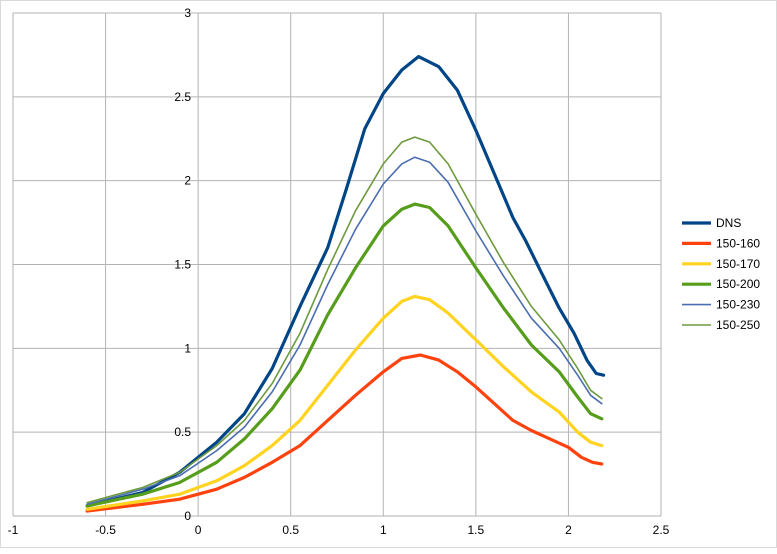 Image resolution: width=777 pixels, height=554 pixels. Describe the element at coordinates (187, 516) in the screenshot. I see `y-tick-label: 0` at that location.